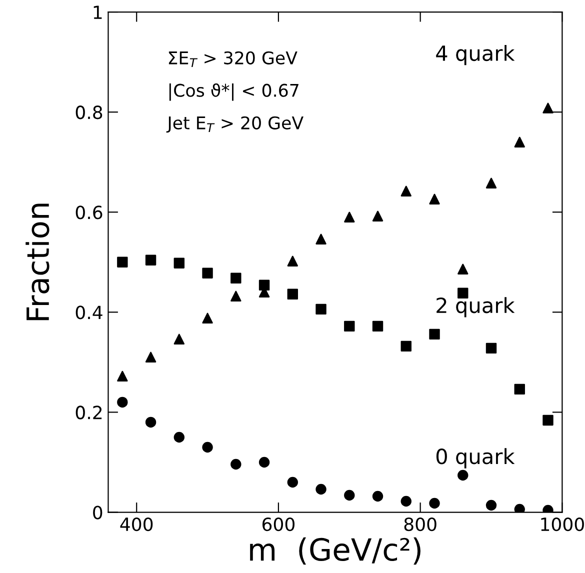  I want to click on series-label: 0 quark, so click(475, 458).